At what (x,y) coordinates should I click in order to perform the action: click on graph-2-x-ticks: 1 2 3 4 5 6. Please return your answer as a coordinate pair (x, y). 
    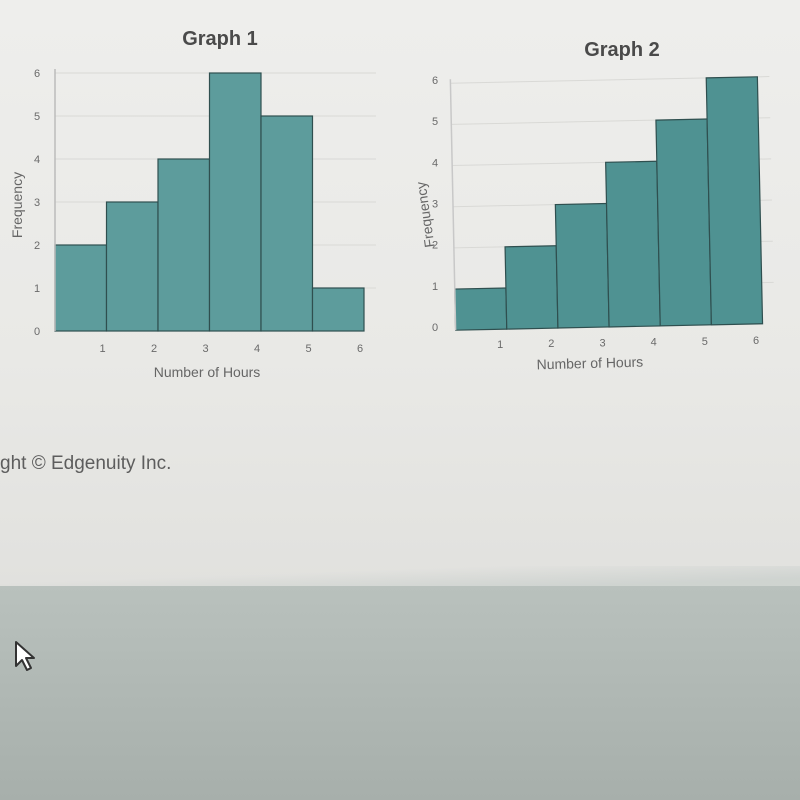
    Looking at the image, I should click on (628, 343).